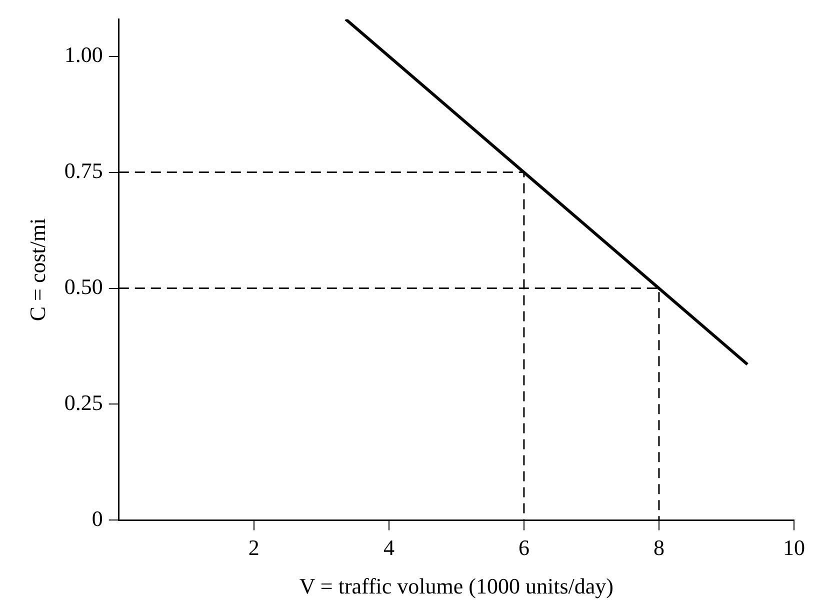  Describe the element at coordinates (388, 547) in the screenshot. I see `x-tick-label: 4` at that location.